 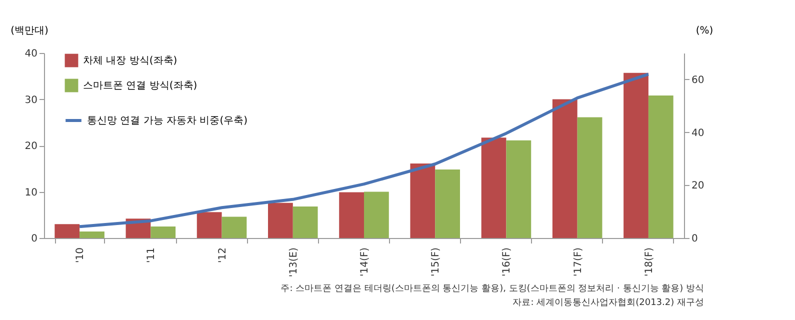 I want to click on legend-label: 차체 내장 방식(좌축), so click(x=130, y=61).